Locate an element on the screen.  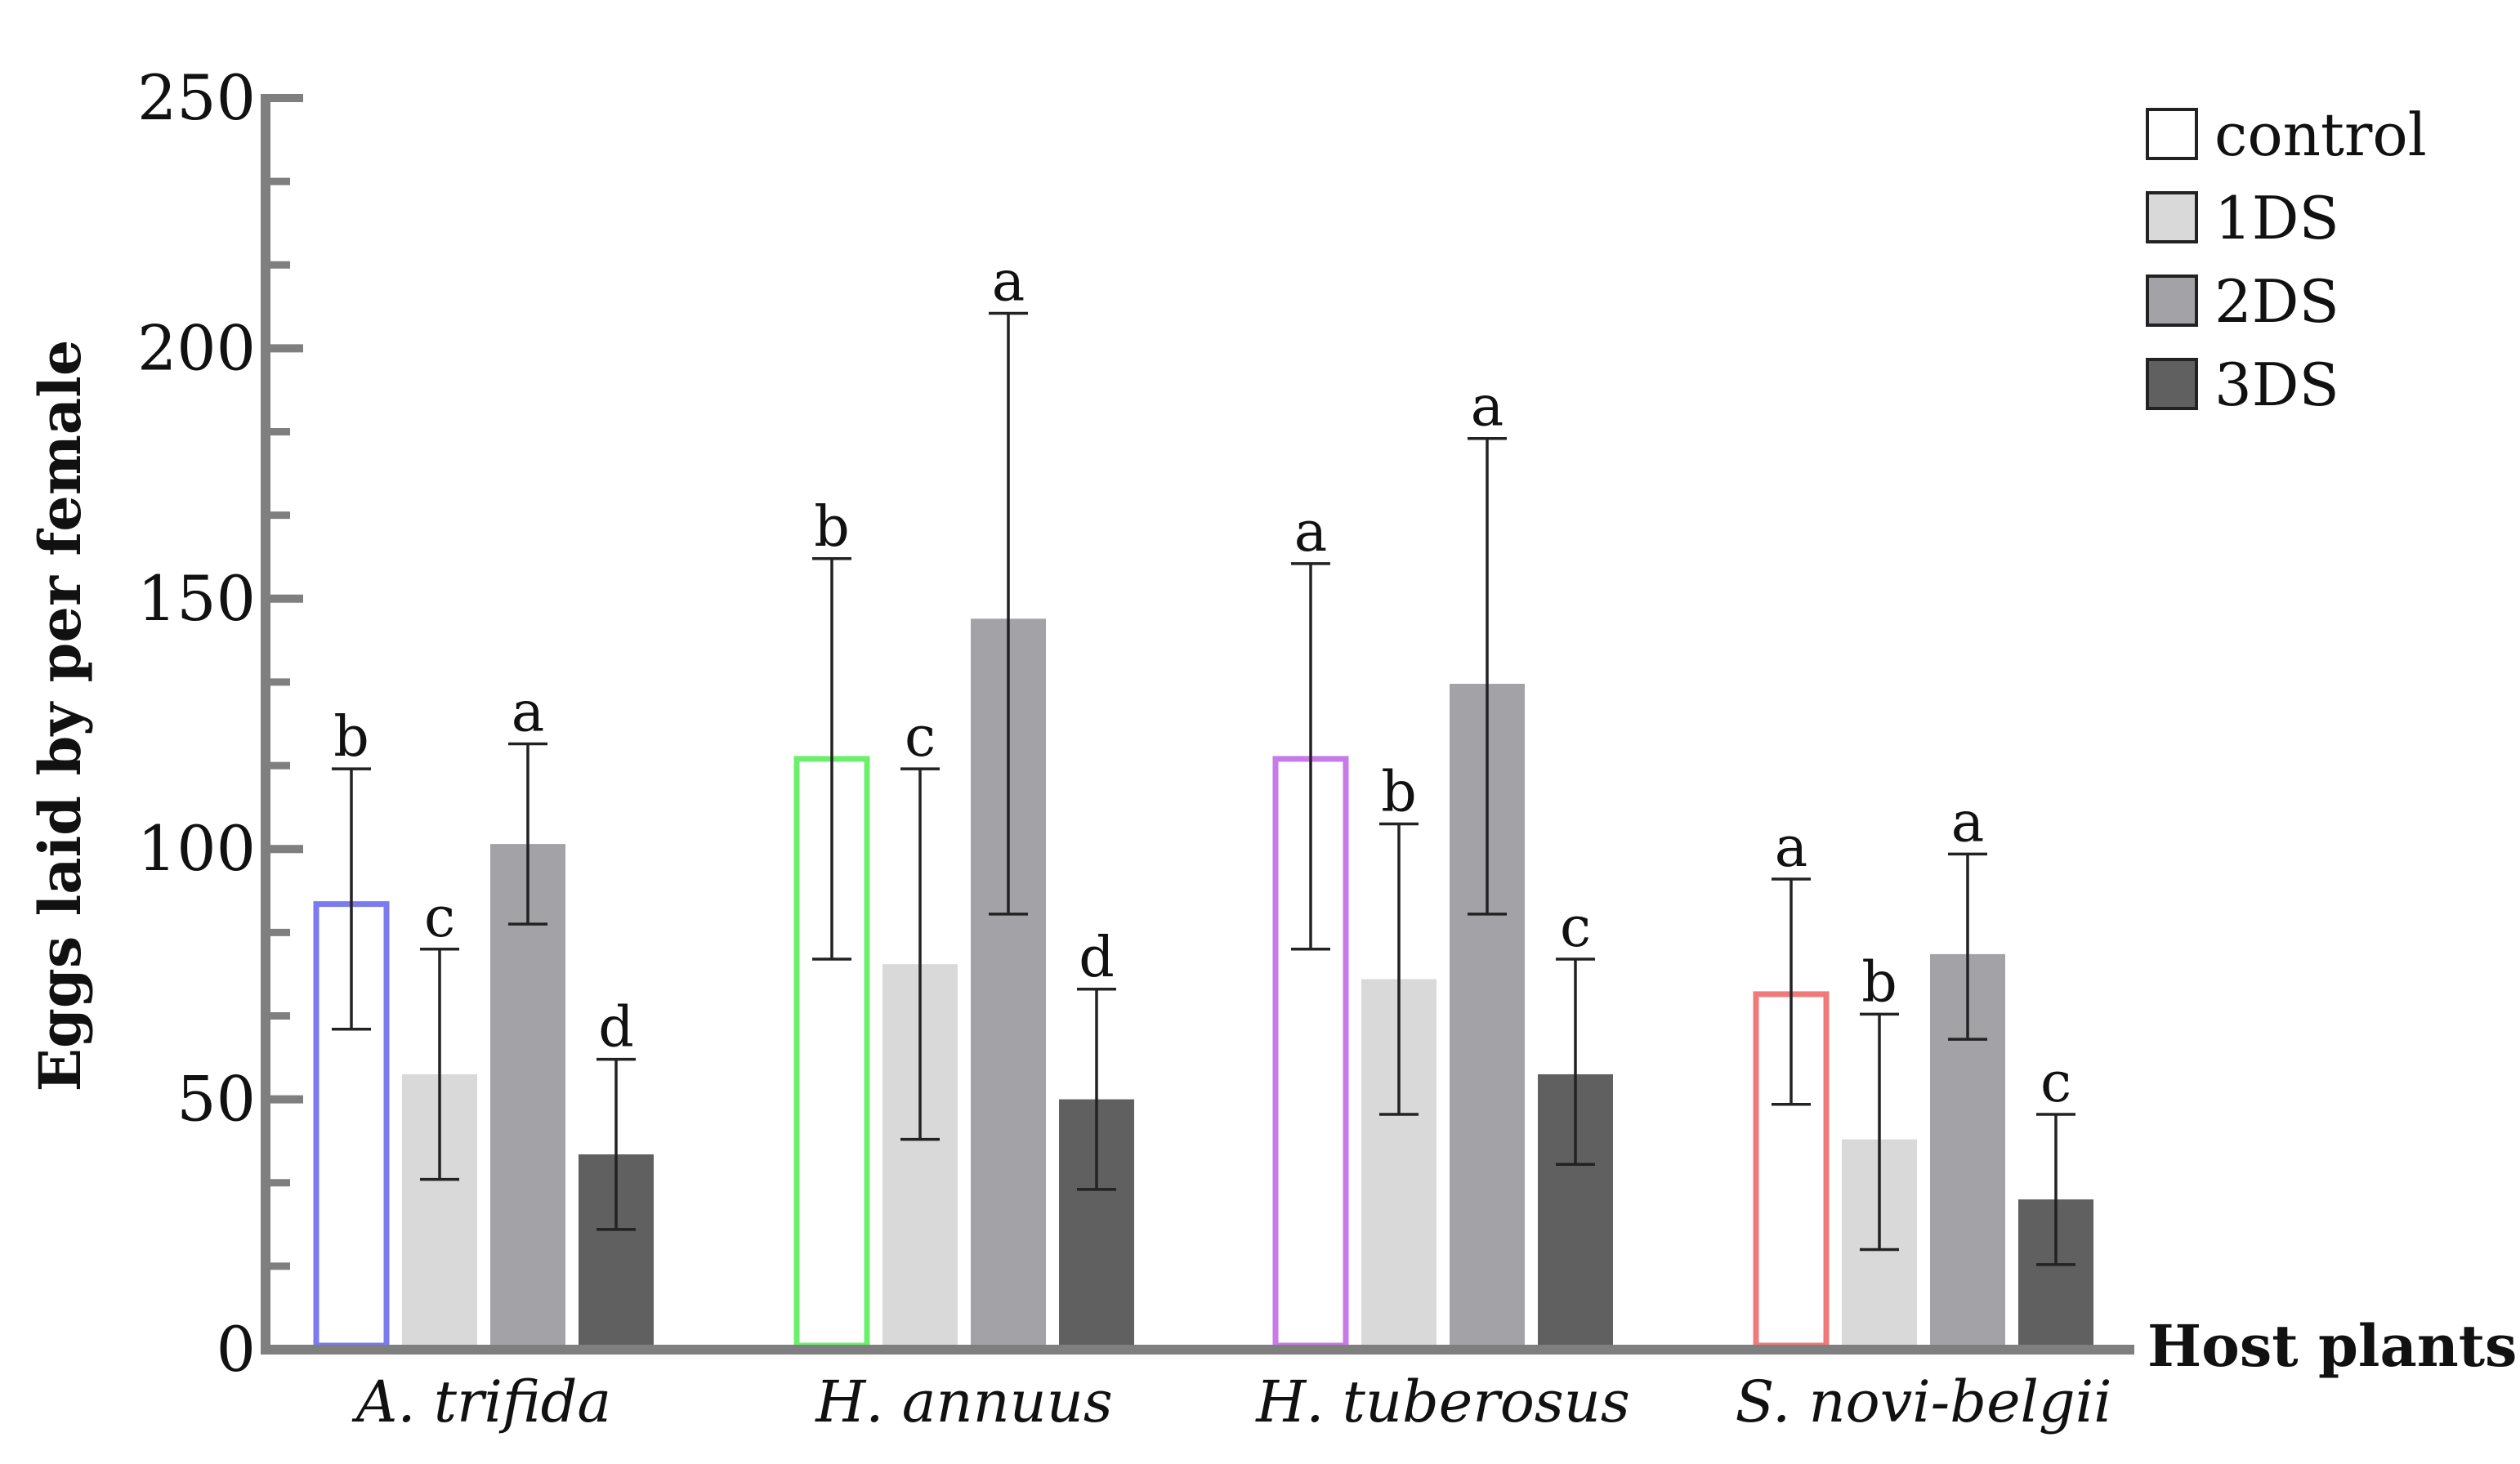
legend-swatch-1DS is located at coordinates (2172, 217).